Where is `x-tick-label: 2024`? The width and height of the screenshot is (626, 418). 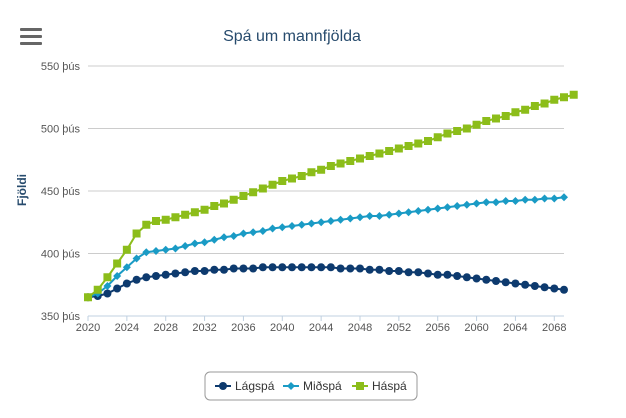 x-tick-label: 2024 is located at coordinates (127, 328).